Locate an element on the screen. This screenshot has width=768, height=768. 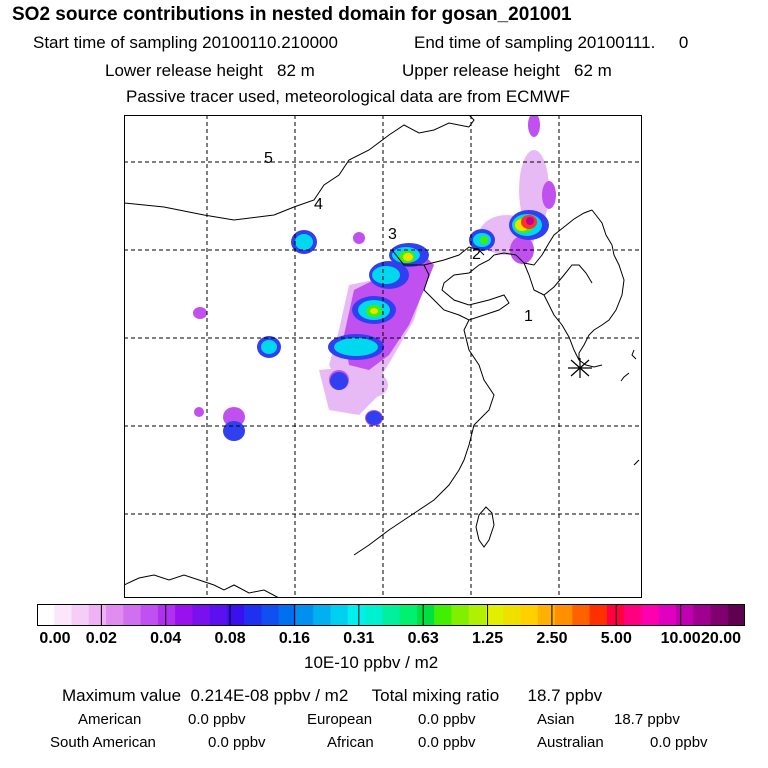
region-label-1: 1 is located at coordinates (528, 316).